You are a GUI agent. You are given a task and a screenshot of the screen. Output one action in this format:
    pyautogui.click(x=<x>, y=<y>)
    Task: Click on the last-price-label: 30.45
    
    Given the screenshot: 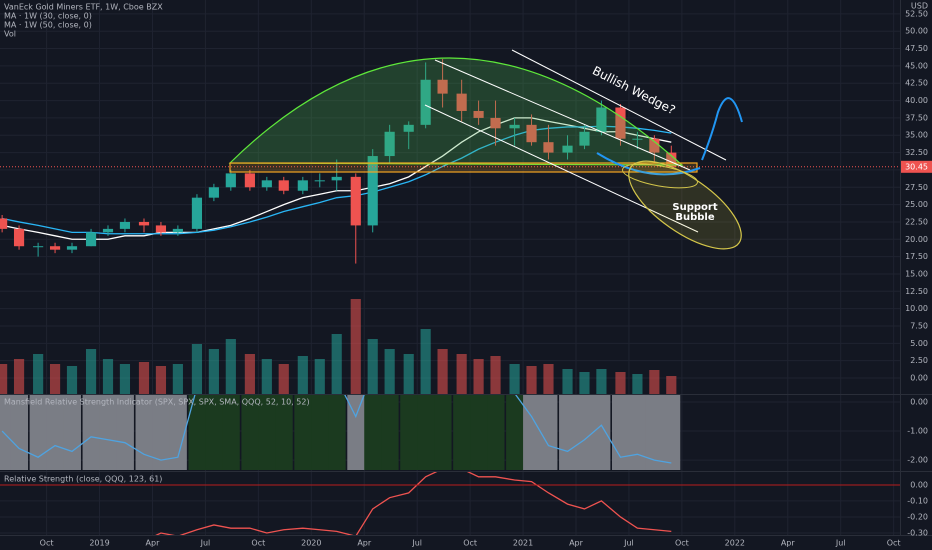 What is the action you would take?
    pyautogui.click(x=916, y=166)
    